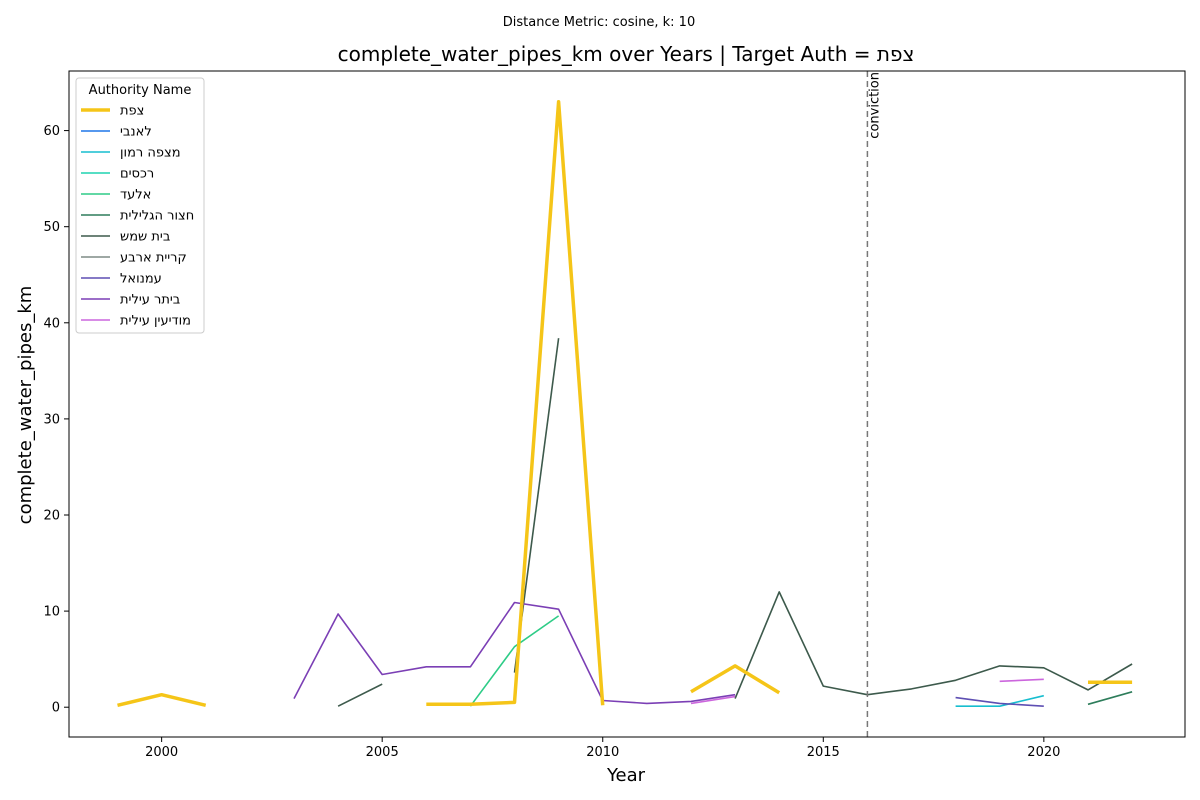 The height and width of the screenshot is (800, 1200). What do you see at coordinates (599, 22) in the screenshot?
I see `chart-subtitle: Distance Metric: cosine, k: 10` at bounding box center [599, 22].